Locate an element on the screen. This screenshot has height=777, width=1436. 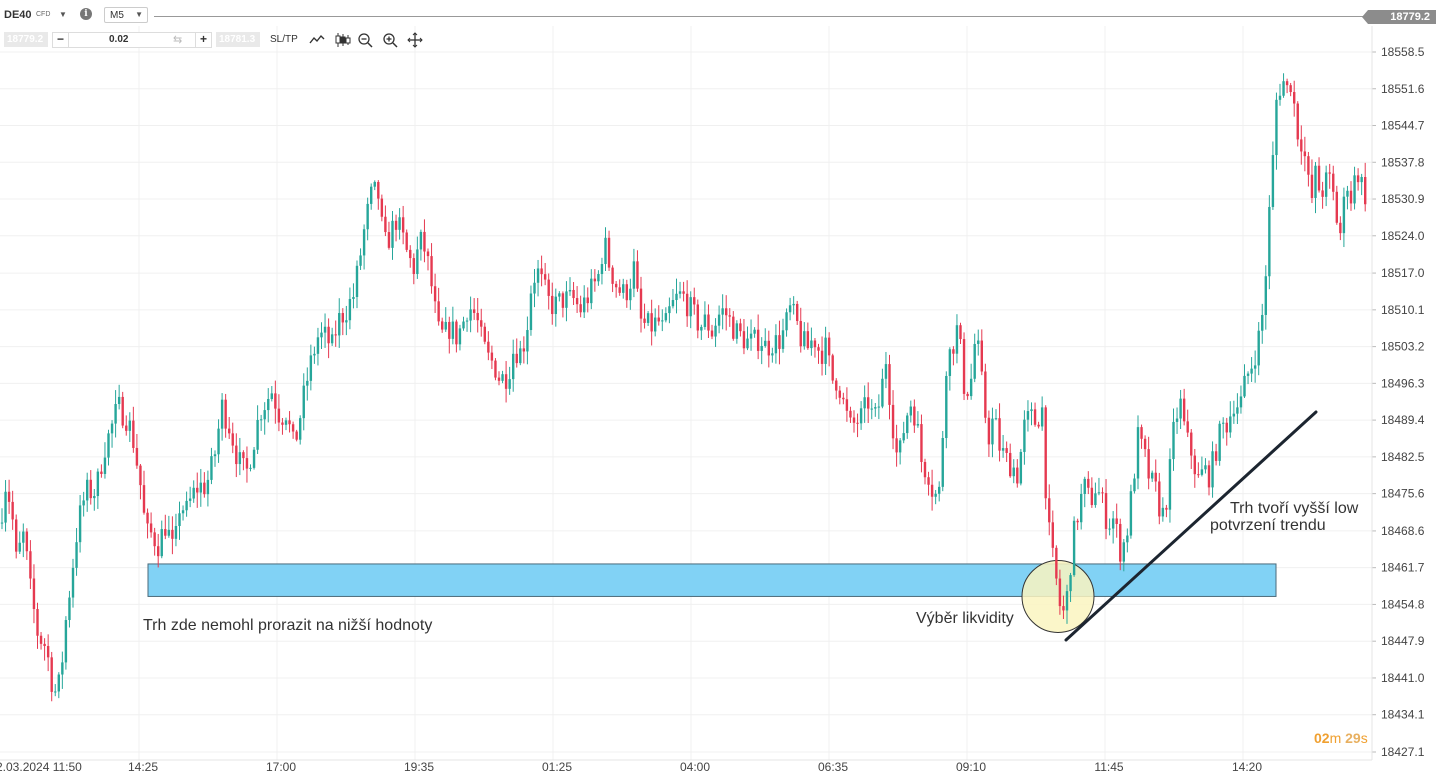
info-icon: i is located at coordinates (86, 14).